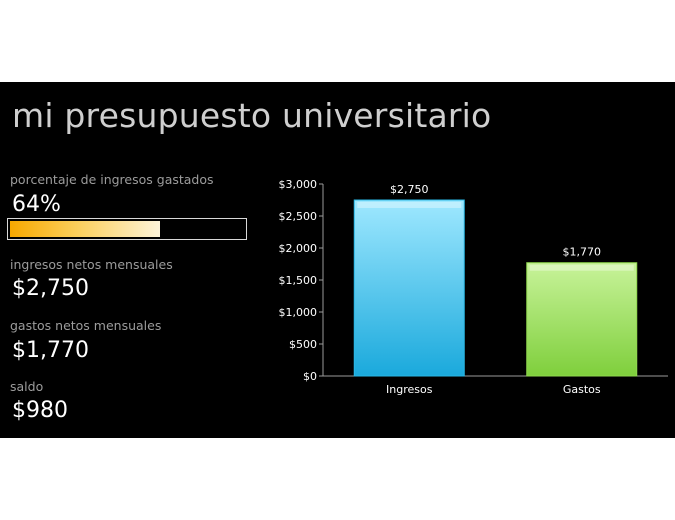 Image resolution: width=675 pixels, height=520 pixels. I want to click on expenses-value: $1,770, so click(50, 350).